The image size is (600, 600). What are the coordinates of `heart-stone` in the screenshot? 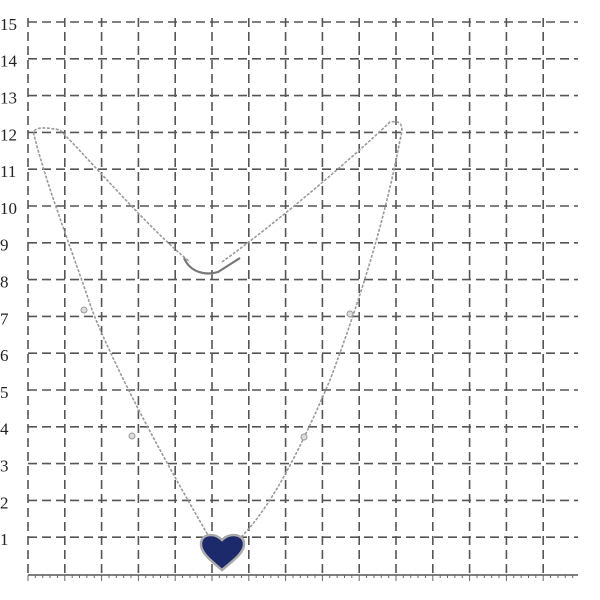 It's located at (222, 552).